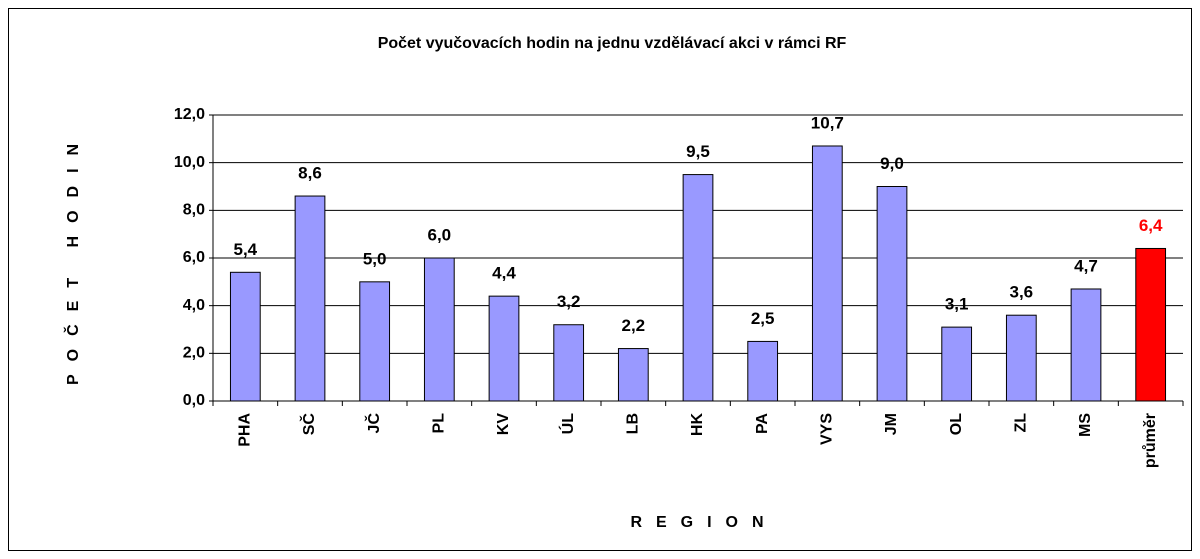 The image size is (1200, 559). I want to click on value-label: 9,5, so click(698, 151).